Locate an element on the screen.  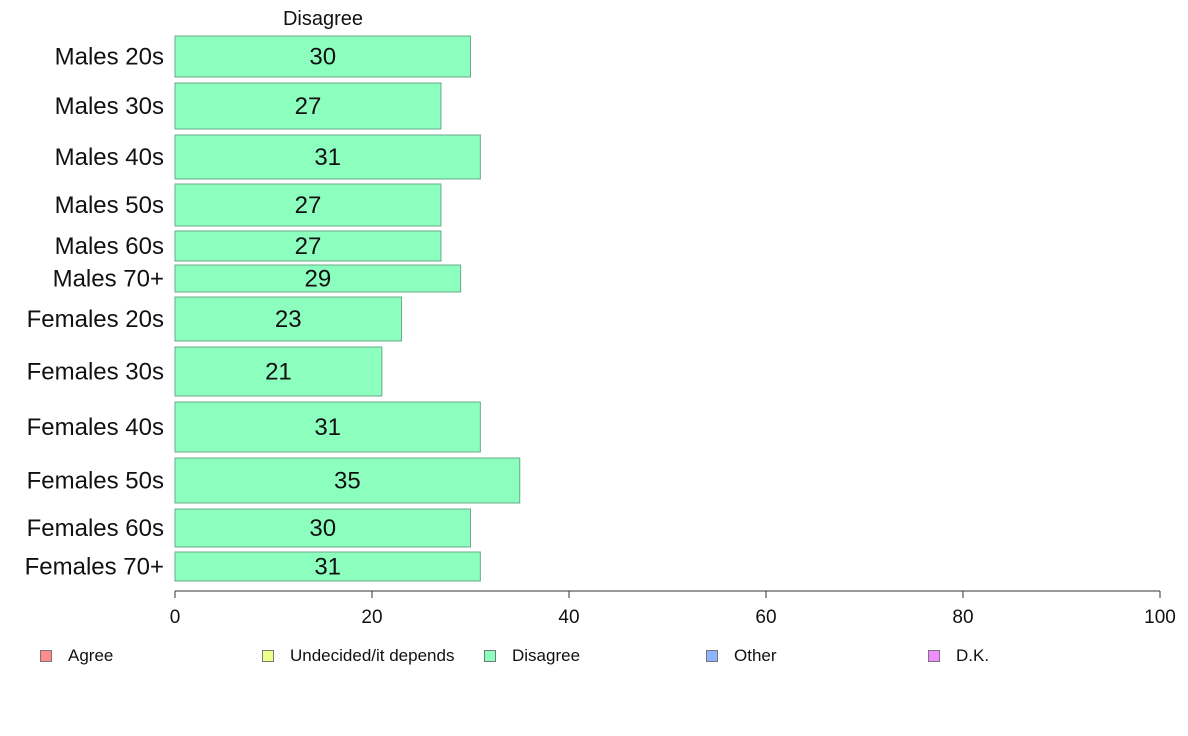
legend-item: Undecided/it depends is located at coordinates (358, 656).